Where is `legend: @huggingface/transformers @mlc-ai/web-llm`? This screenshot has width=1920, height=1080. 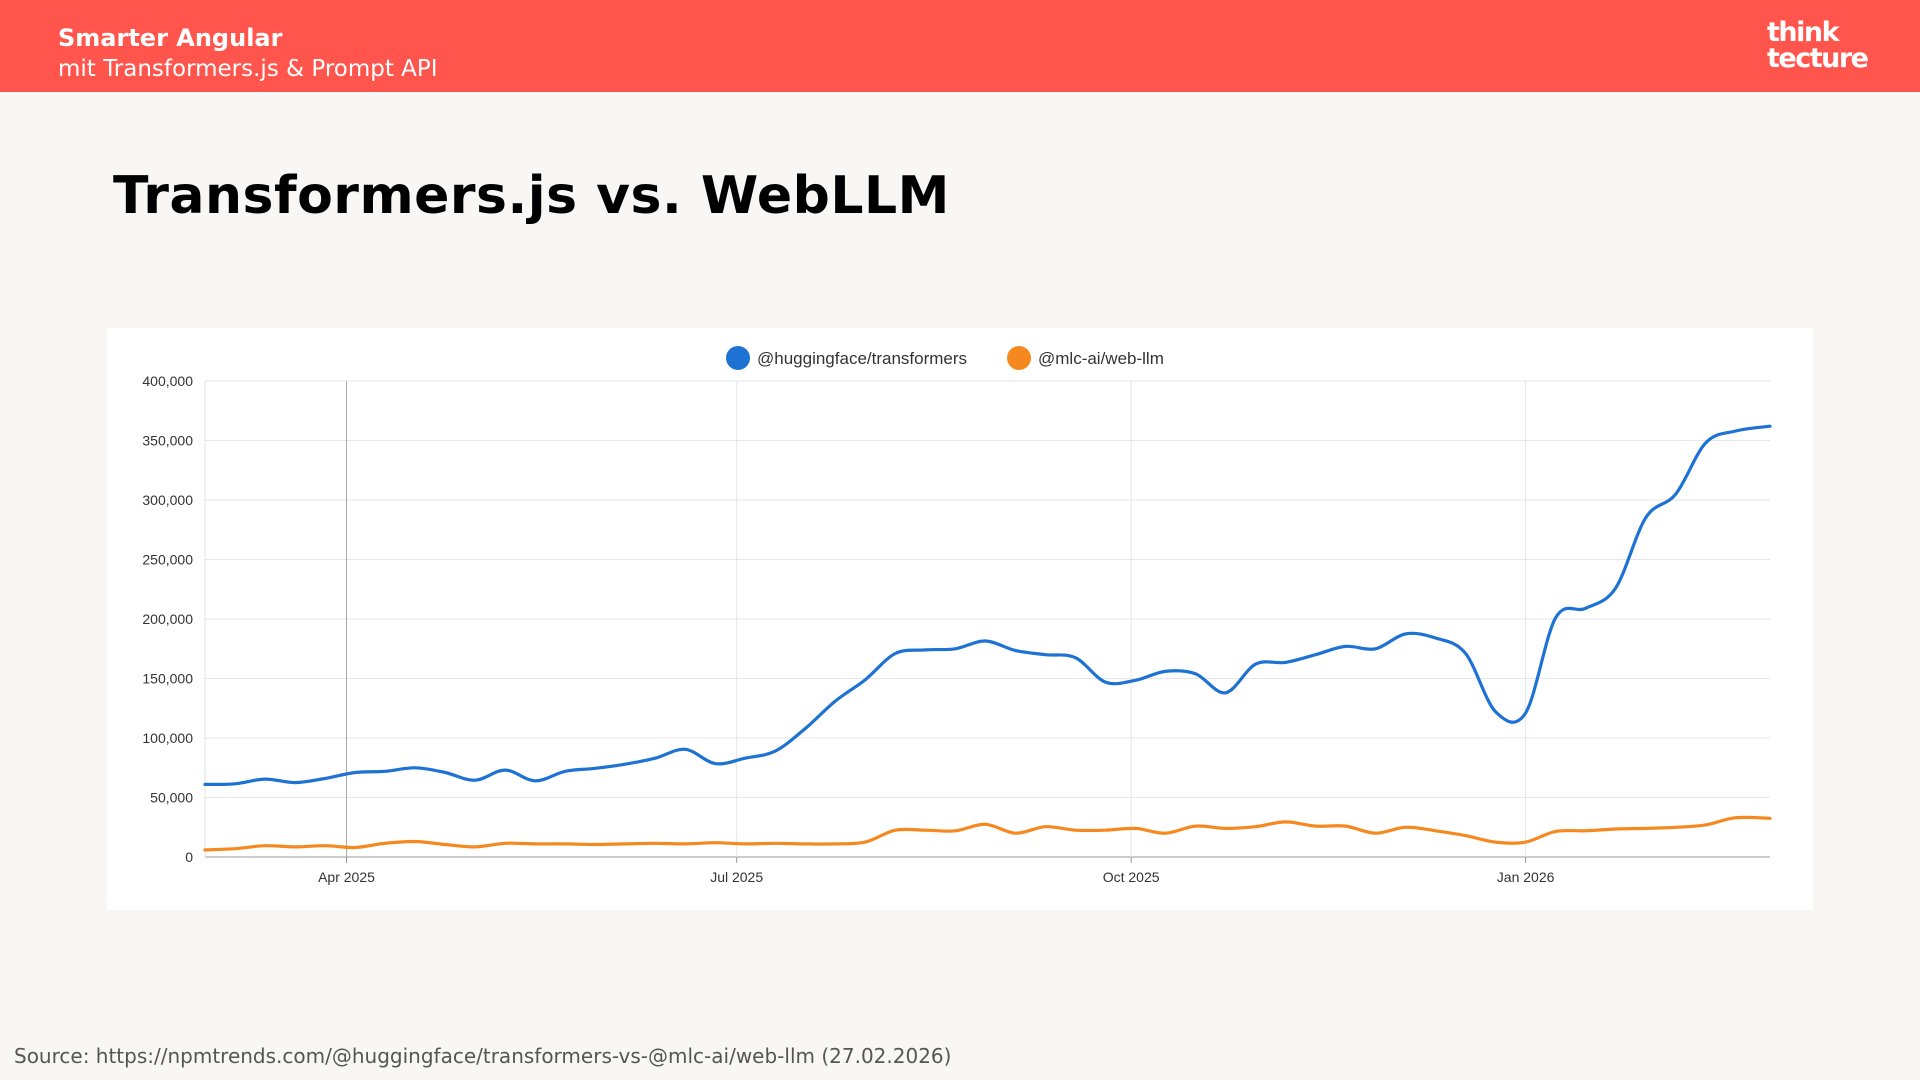 legend: @huggingface/transformers @mlc-ai/web-llm is located at coordinates (945, 358).